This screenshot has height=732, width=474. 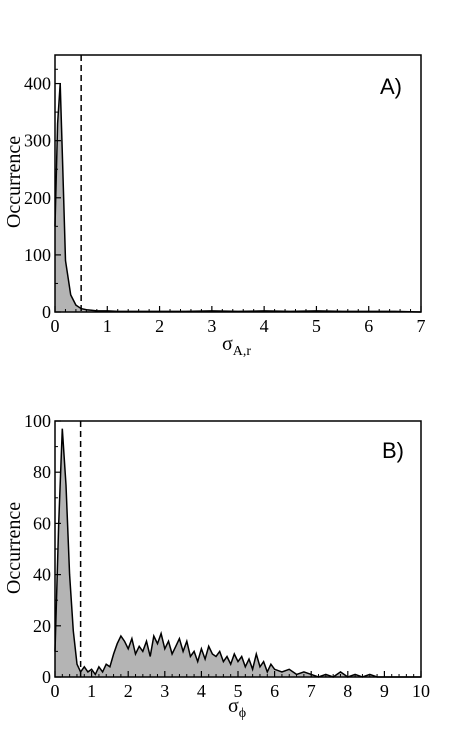 I want to click on panel-b-x-axis-label-sub: ϕ, so click(x=242, y=713).